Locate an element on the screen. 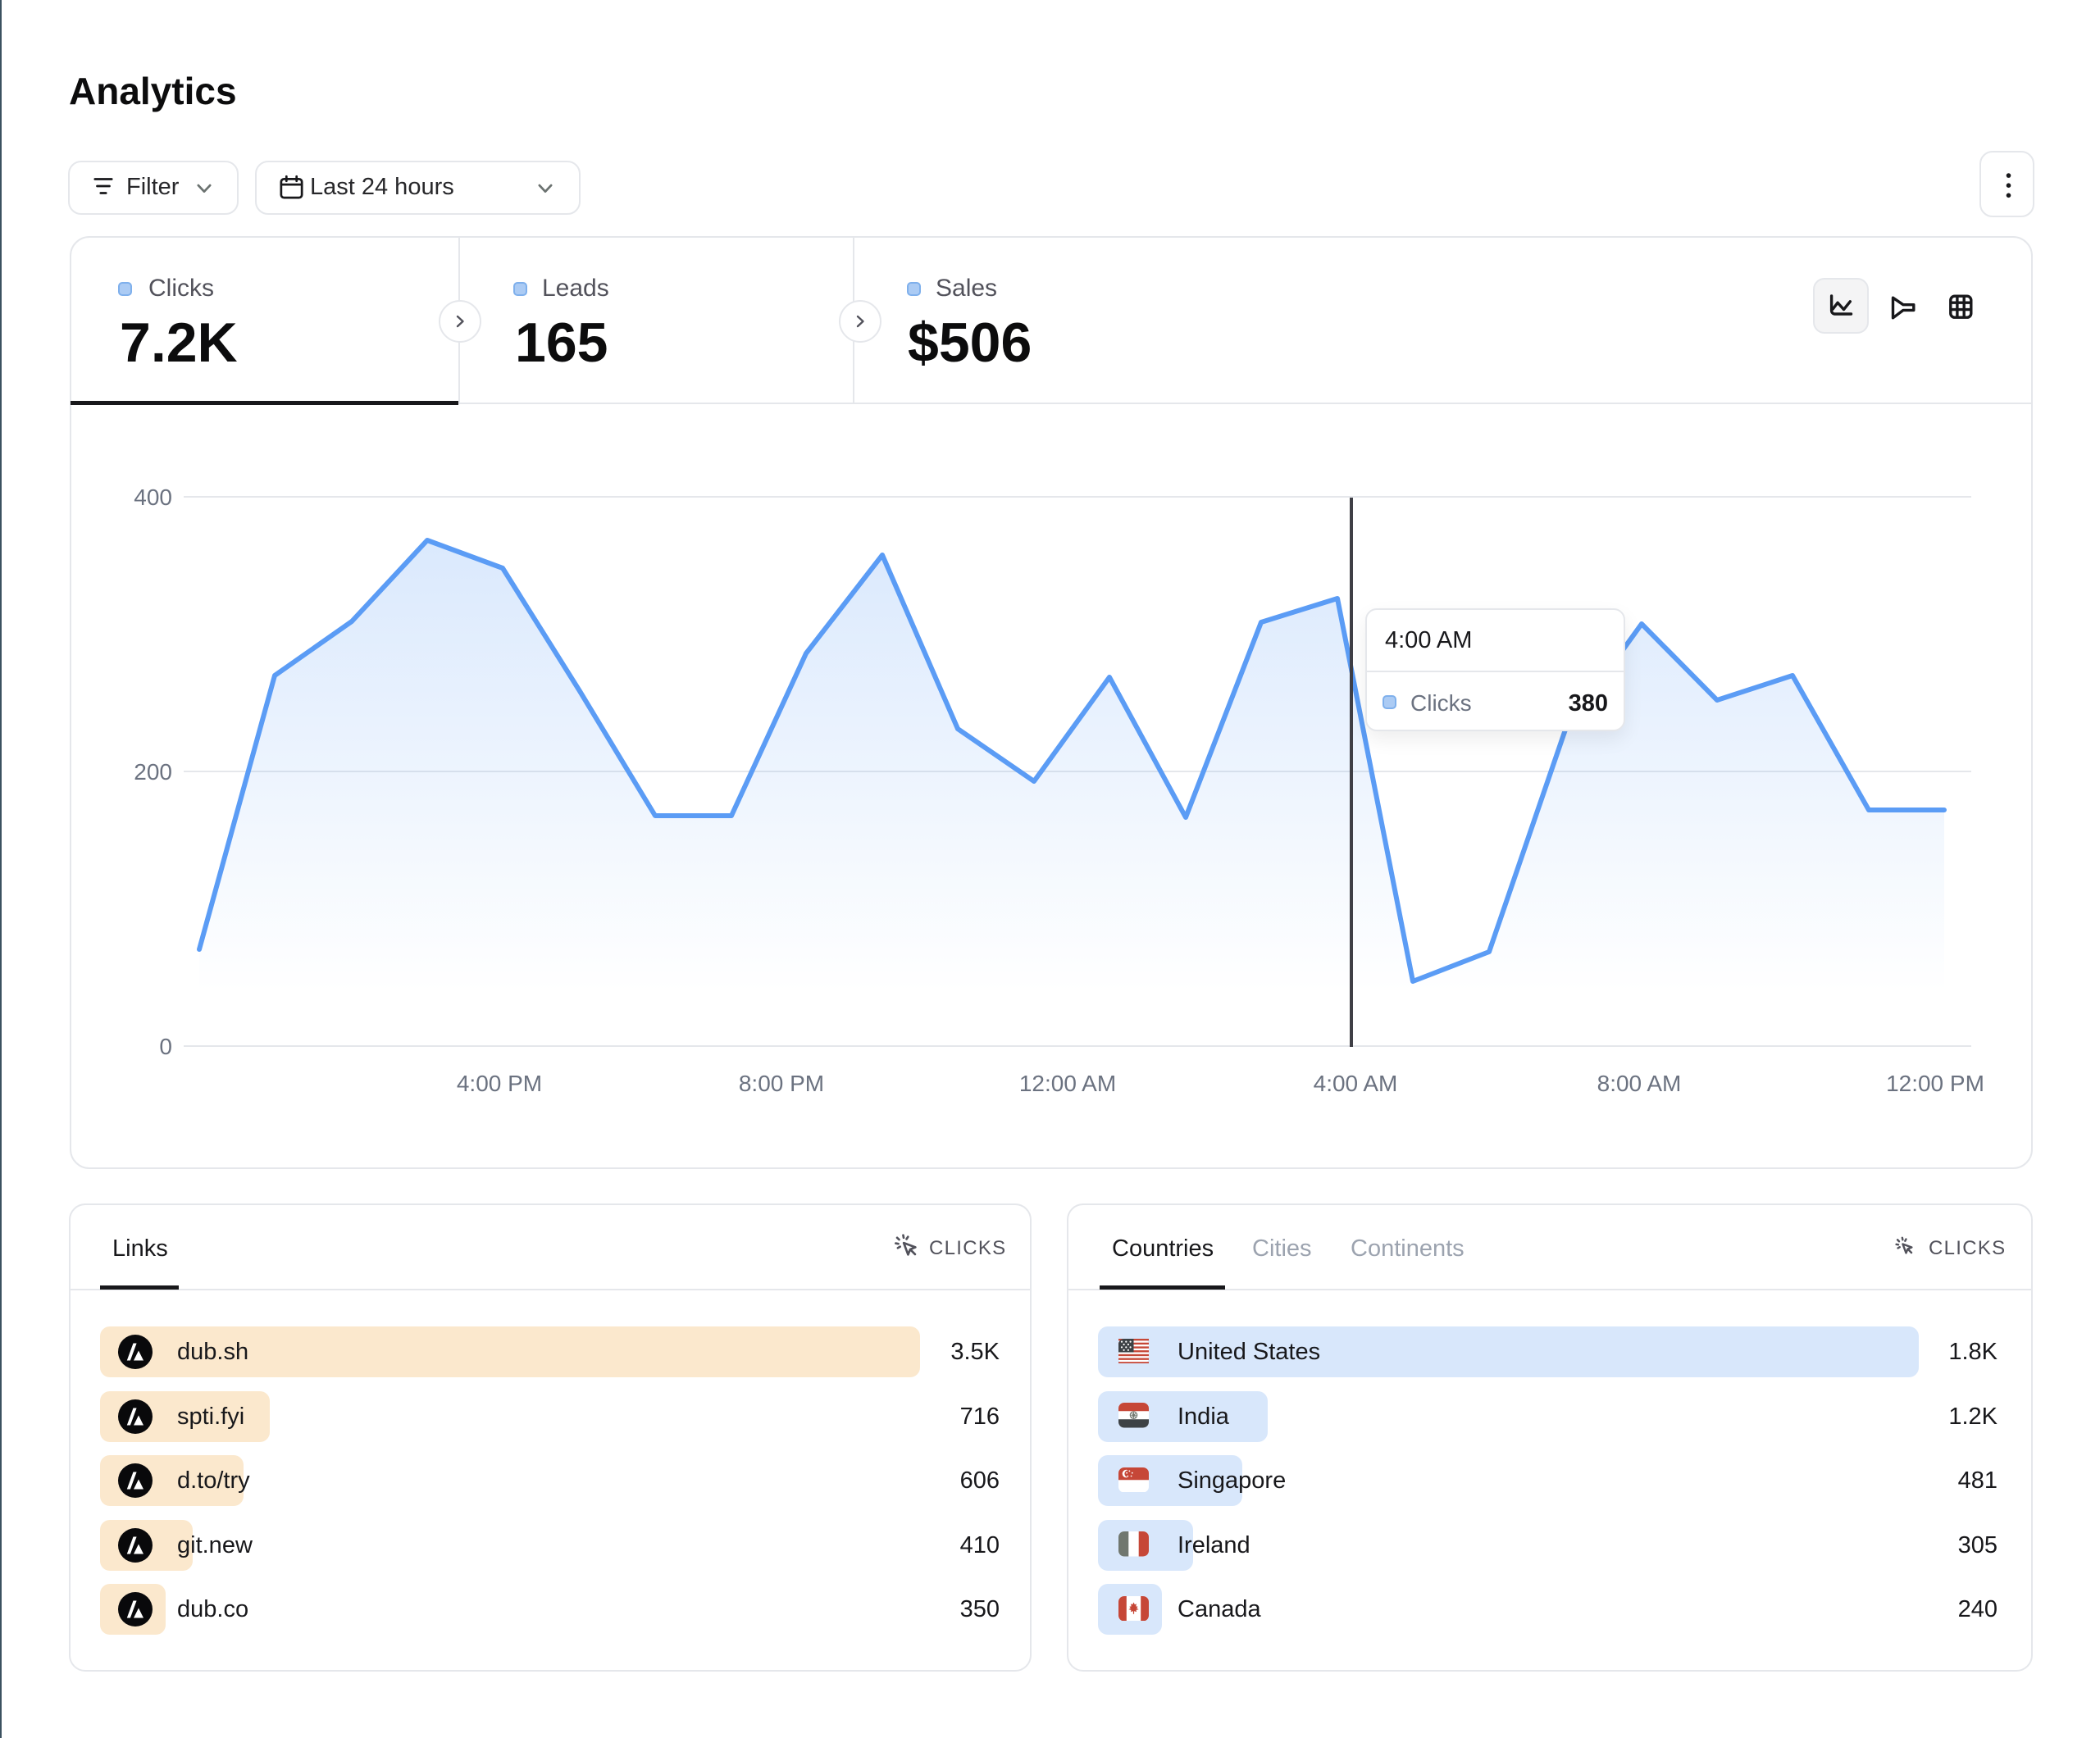 This screenshot has width=2100, height=1738. svg-text: 200 is located at coordinates (153, 772).